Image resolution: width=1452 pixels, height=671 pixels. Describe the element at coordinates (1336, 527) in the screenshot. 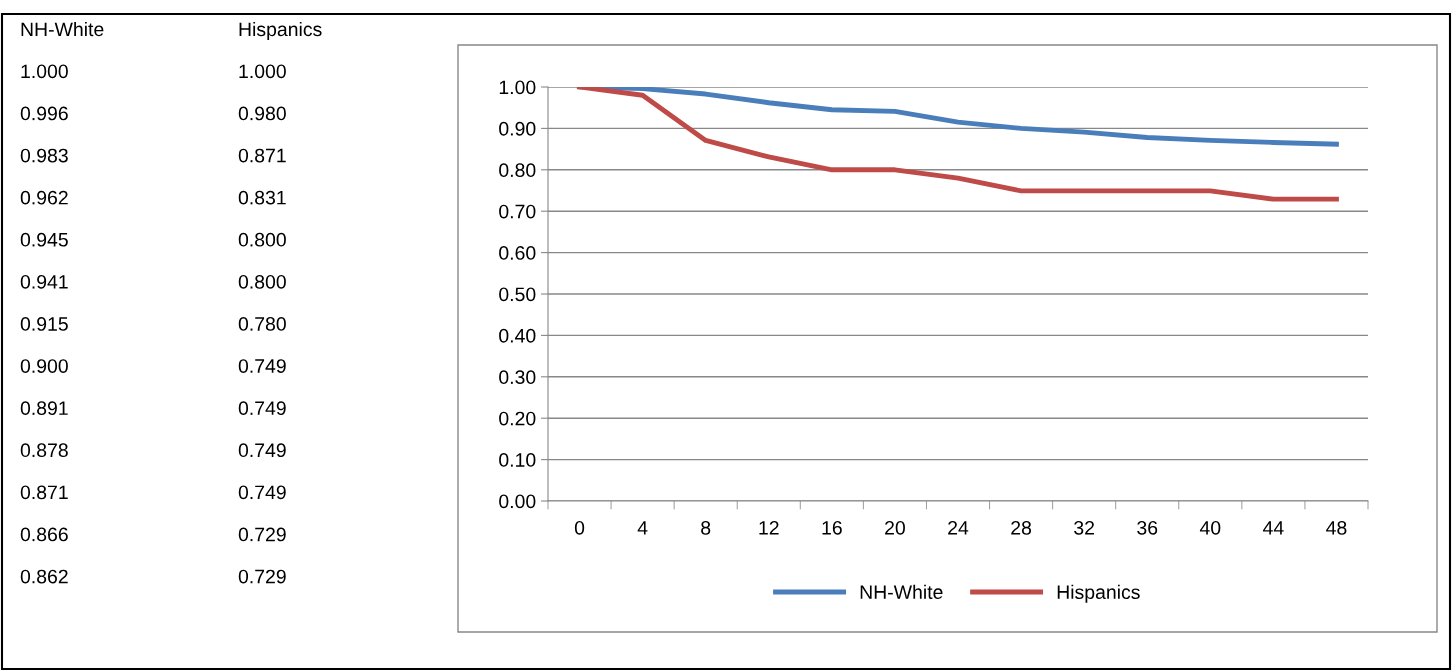

I see `x-tick-label: 48` at that location.